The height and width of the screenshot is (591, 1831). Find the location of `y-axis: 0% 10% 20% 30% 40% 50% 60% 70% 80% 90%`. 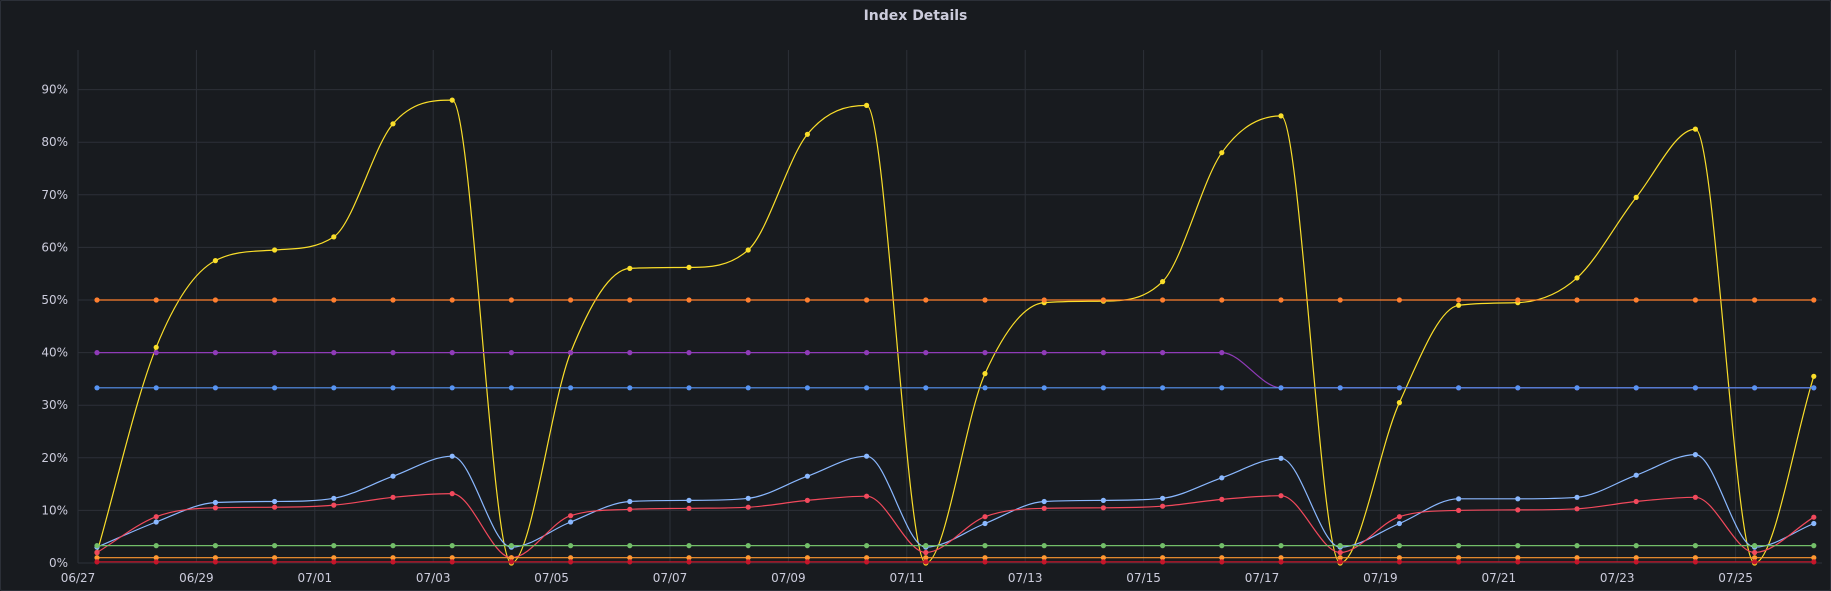

y-axis: 0% 10% 20% 30% 40% 50% 60% 70% 80% 90% is located at coordinates (54, 326).